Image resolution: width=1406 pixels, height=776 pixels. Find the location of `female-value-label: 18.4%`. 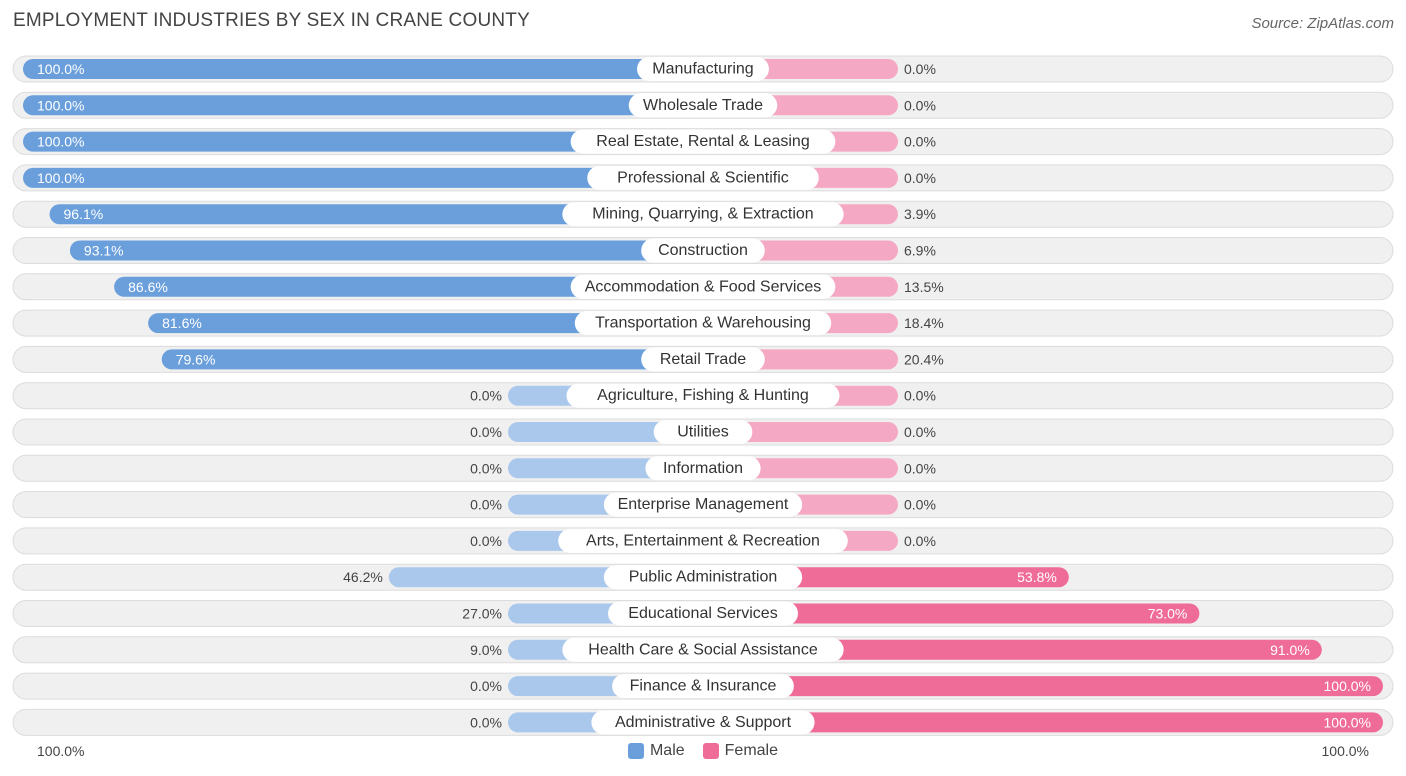

female-value-label: 18.4% is located at coordinates (924, 323).